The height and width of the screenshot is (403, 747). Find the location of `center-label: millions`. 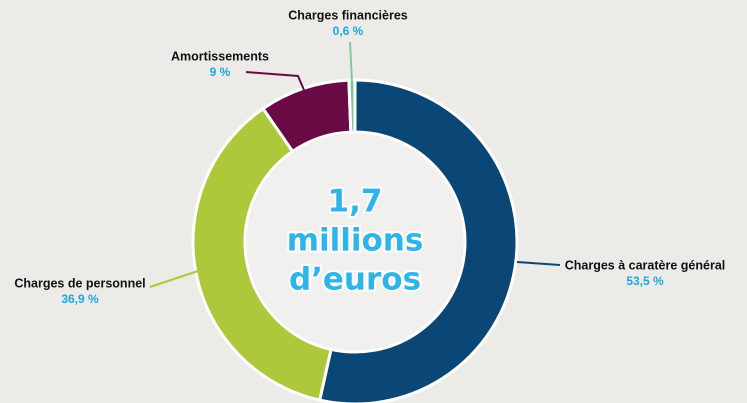

center-label: millions is located at coordinates (355, 241).